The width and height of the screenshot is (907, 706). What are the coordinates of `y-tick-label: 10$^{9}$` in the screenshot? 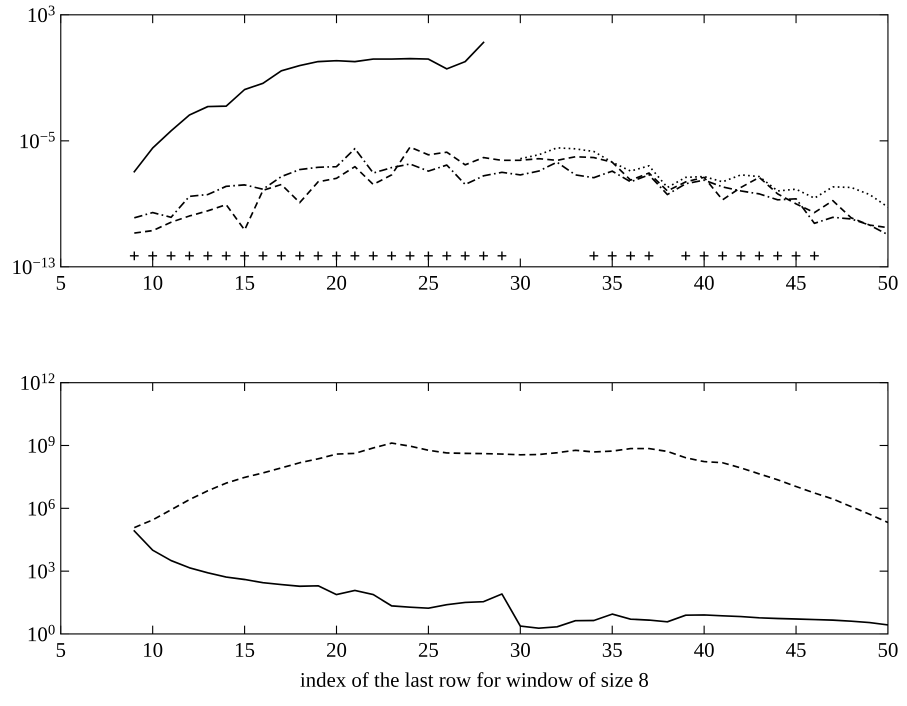 It's located at (41, 444).